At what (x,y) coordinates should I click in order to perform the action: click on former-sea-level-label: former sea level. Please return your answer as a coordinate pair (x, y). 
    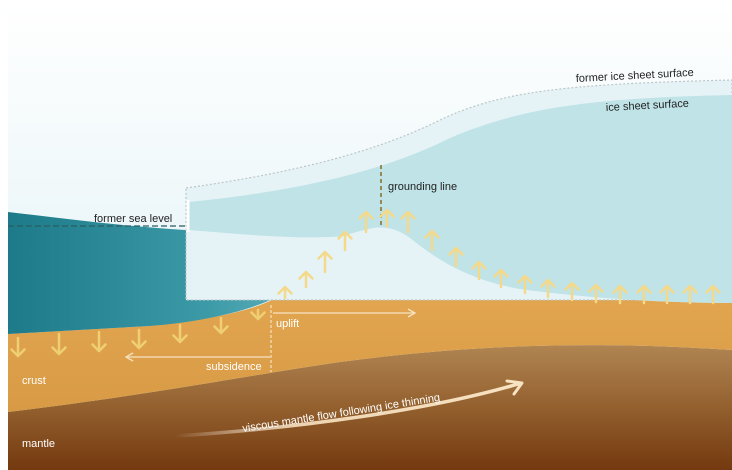
    Looking at the image, I should click on (133, 219).